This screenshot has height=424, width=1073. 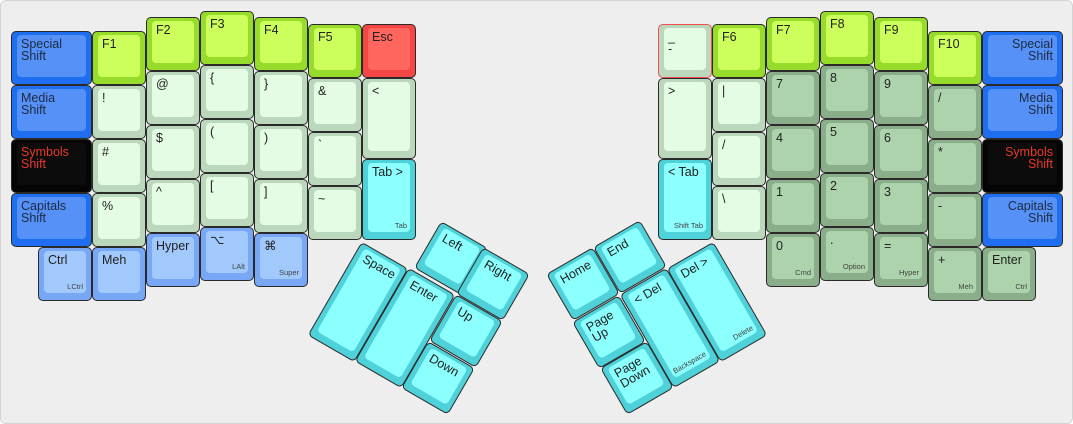 What do you see at coordinates (389, 49) in the screenshot?
I see `keycap: Esc` at bounding box center [389, 49].